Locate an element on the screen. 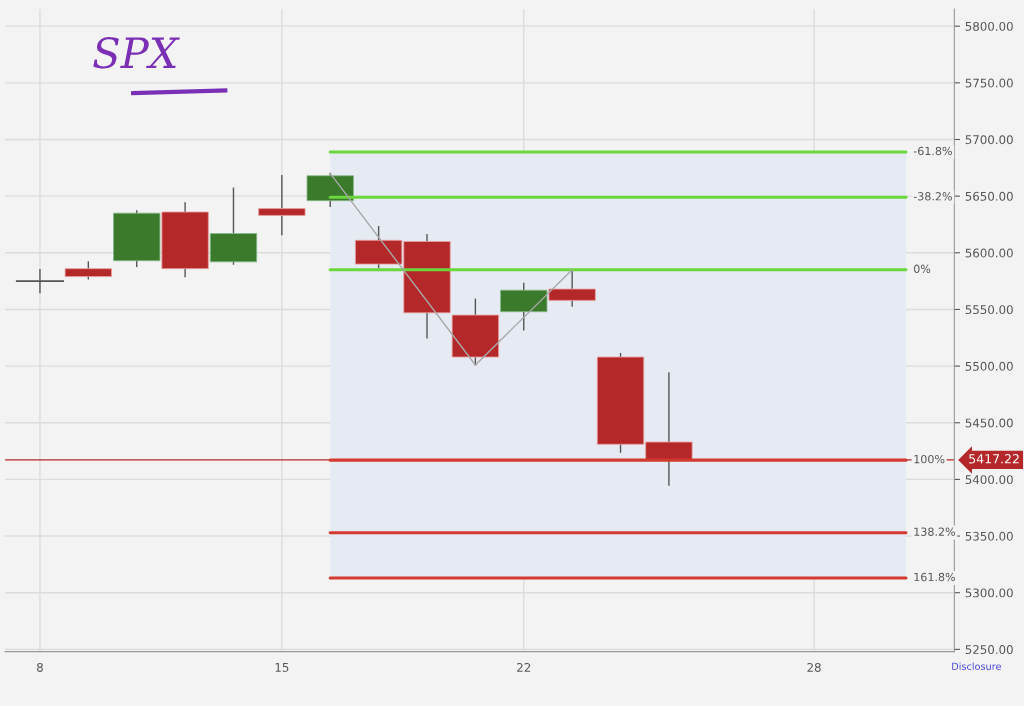 Image resolution: width=1024 pixels, height=706 pixels. y-tick-label: 5650.00 is located at coordinates (989, 196).